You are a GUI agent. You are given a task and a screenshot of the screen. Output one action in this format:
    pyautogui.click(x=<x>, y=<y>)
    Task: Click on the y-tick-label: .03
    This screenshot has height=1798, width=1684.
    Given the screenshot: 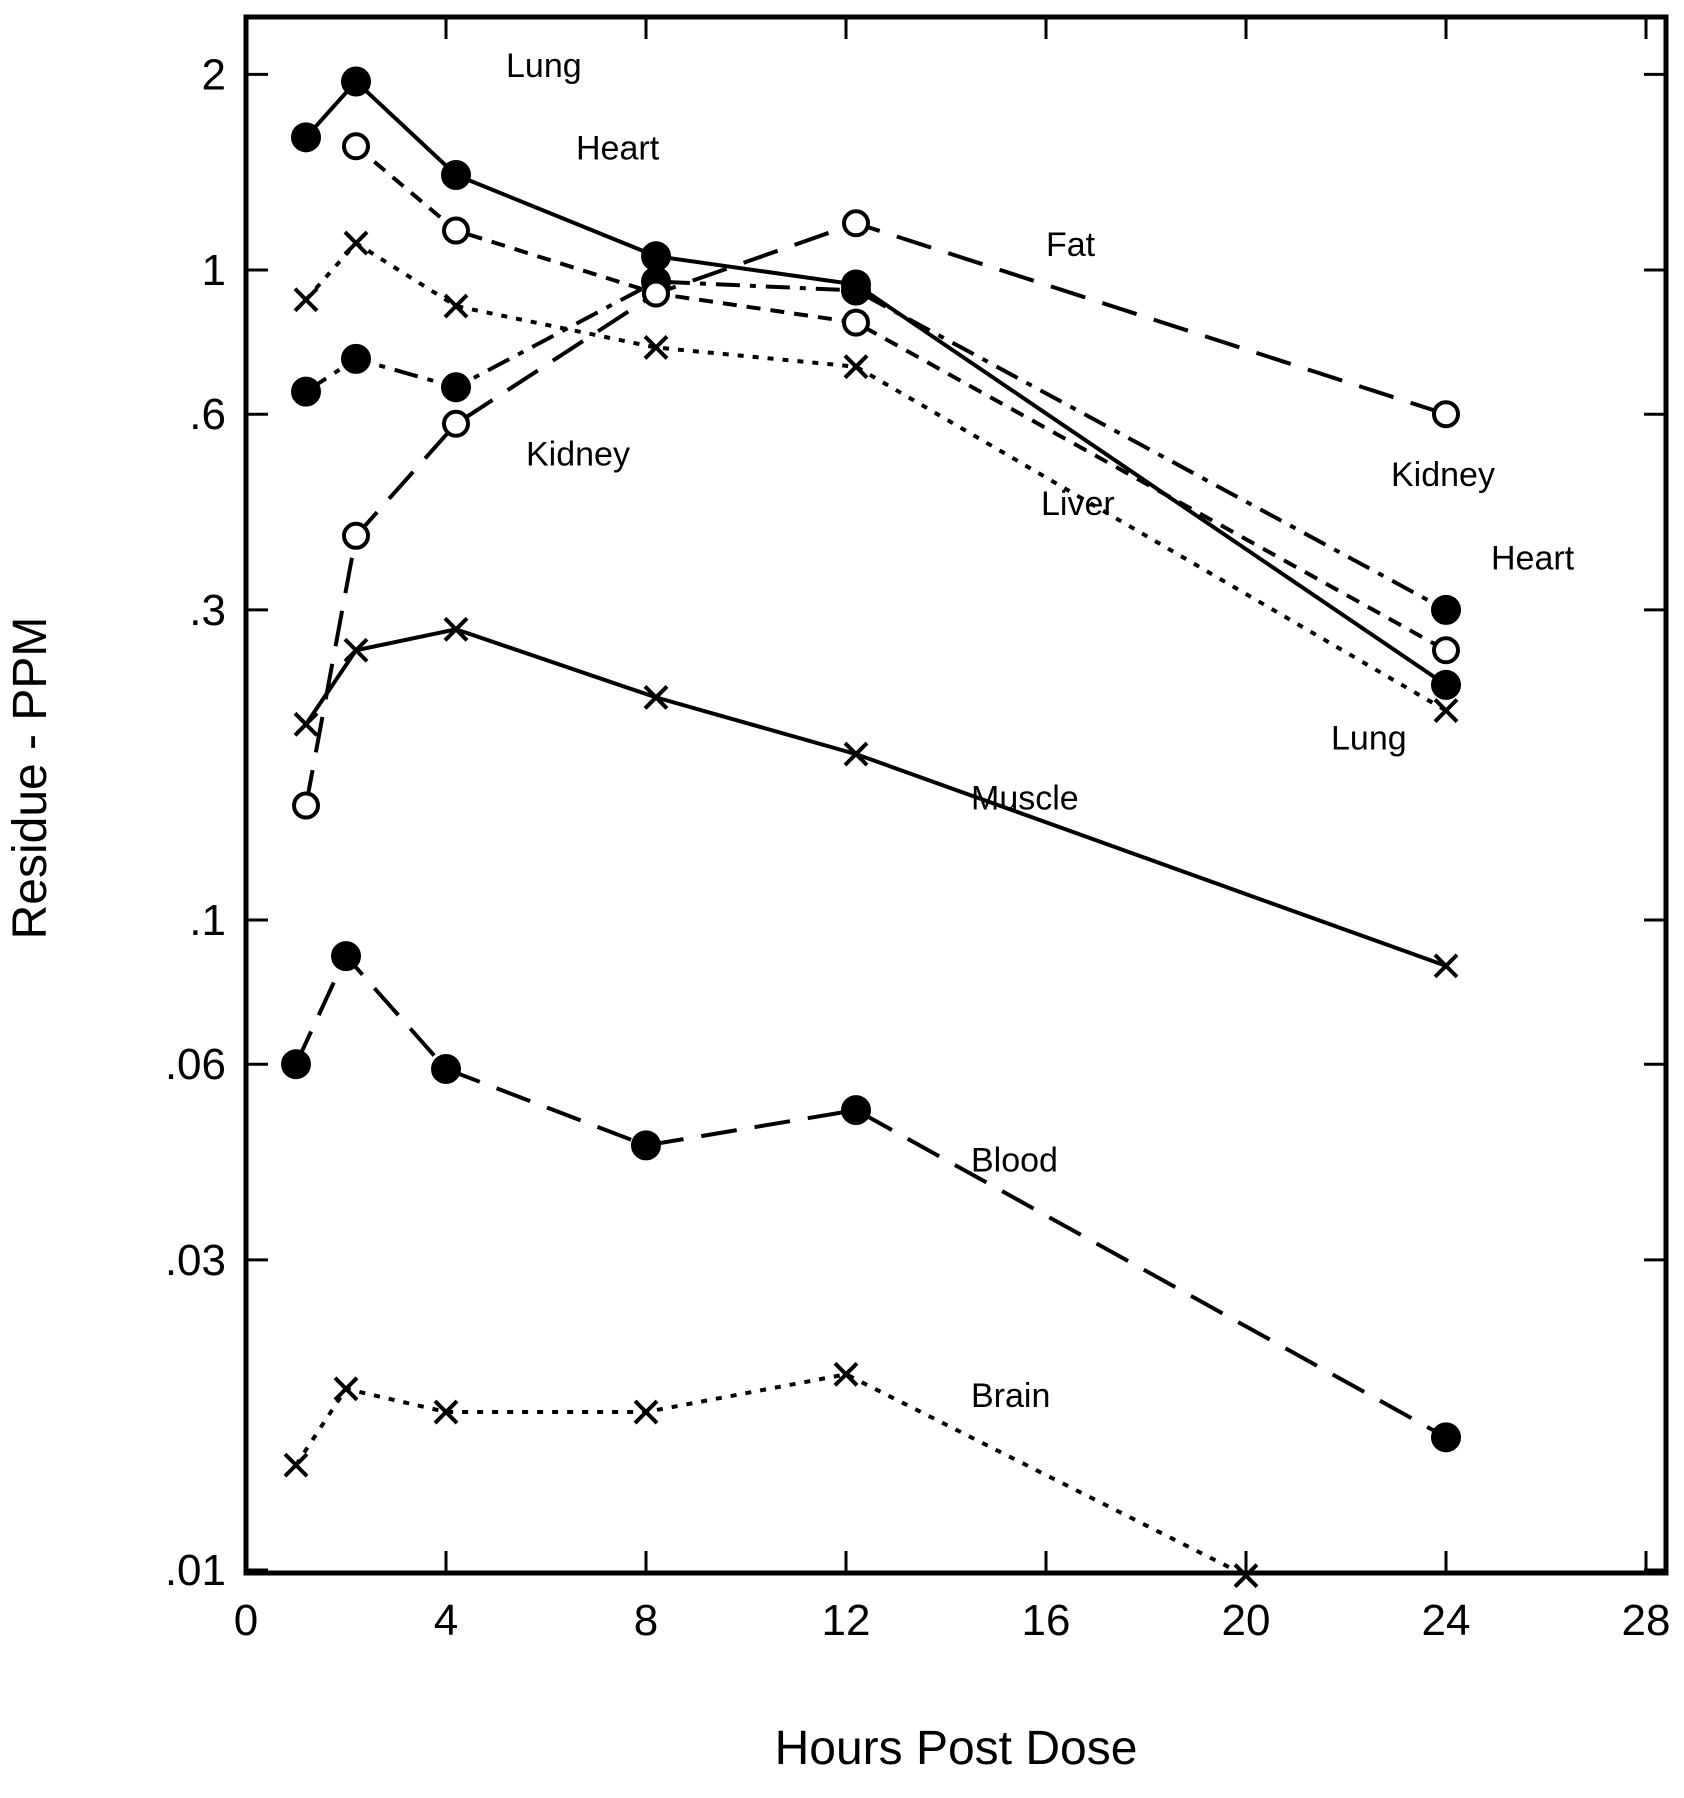 What is the action you would take?
    pyautogui.click(x=195, y=1260)
    